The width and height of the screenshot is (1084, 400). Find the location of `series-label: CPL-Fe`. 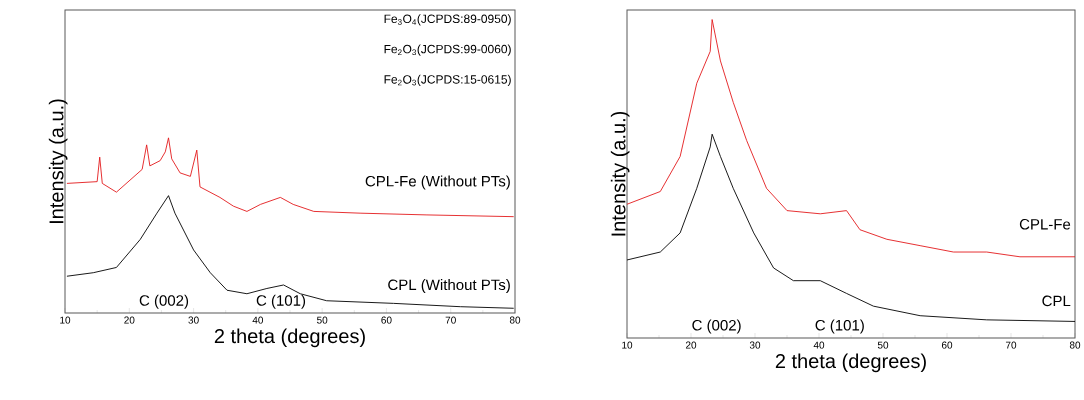

series-label: CPL-Fe is located at coordinates (1045, 224).